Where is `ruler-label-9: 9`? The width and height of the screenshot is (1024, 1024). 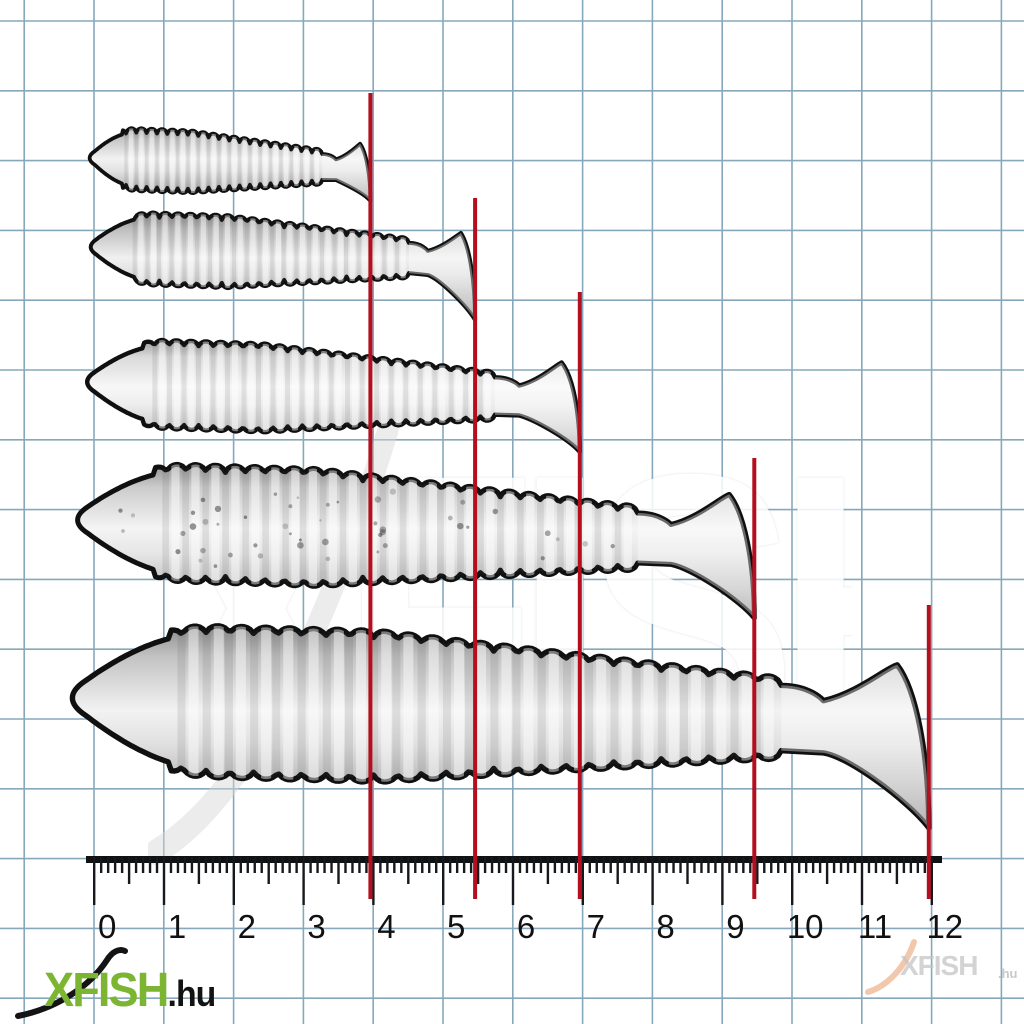 ruler-label-9: 9 is located at coordinates (735, 926).